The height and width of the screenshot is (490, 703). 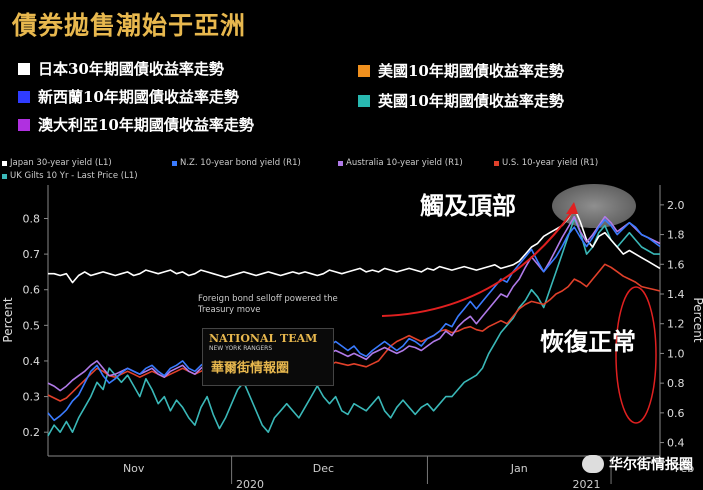 What do you see at coordinates (471, 71) in the screenshot?
I see `legend-label: 美國10年期國債收益率走勢` at bounding box center [471, 71].